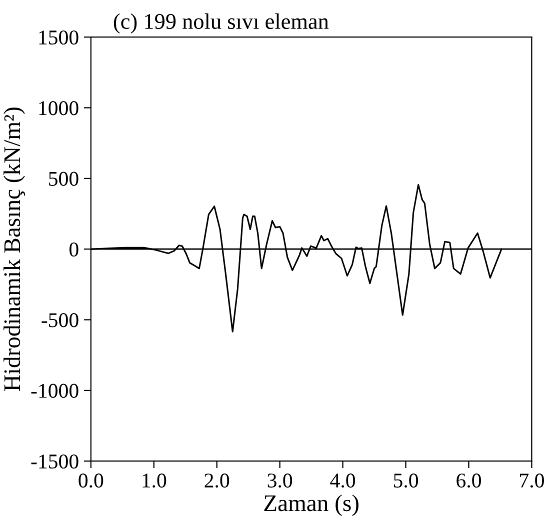 Image resolution: width=551 pixels, height=530 pixels. I want to click on x-axis-title: Zaman (s), so click(311, 505).